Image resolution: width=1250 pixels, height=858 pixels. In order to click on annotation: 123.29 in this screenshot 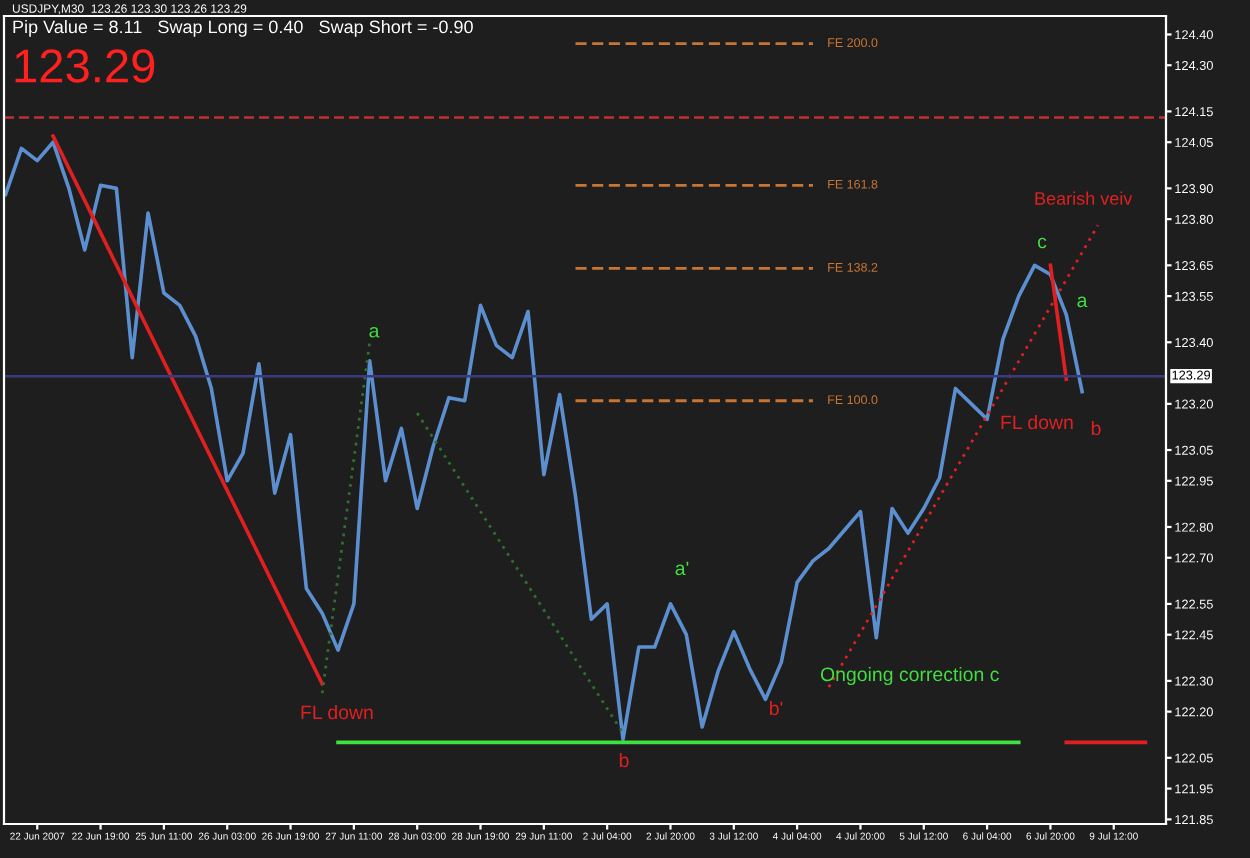, I will do `click(85, 66)`.